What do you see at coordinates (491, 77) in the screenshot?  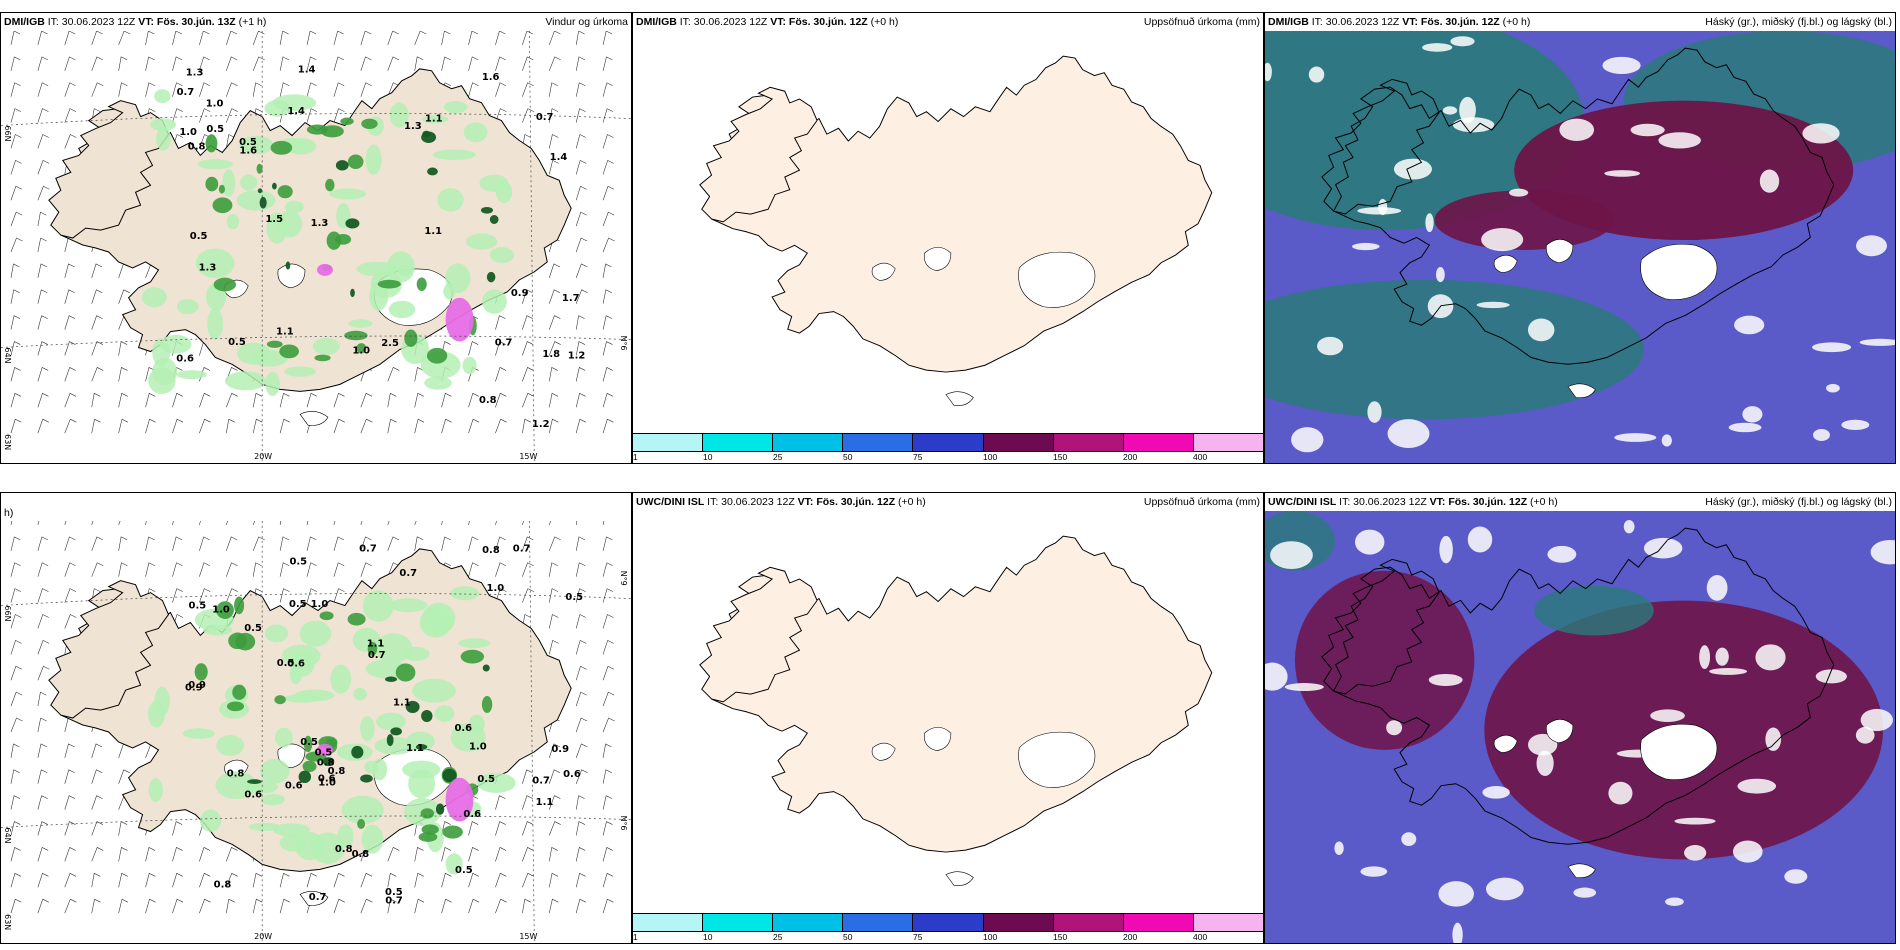 I see `precip-value-label: 1.6` at bounding box center [491, 77].